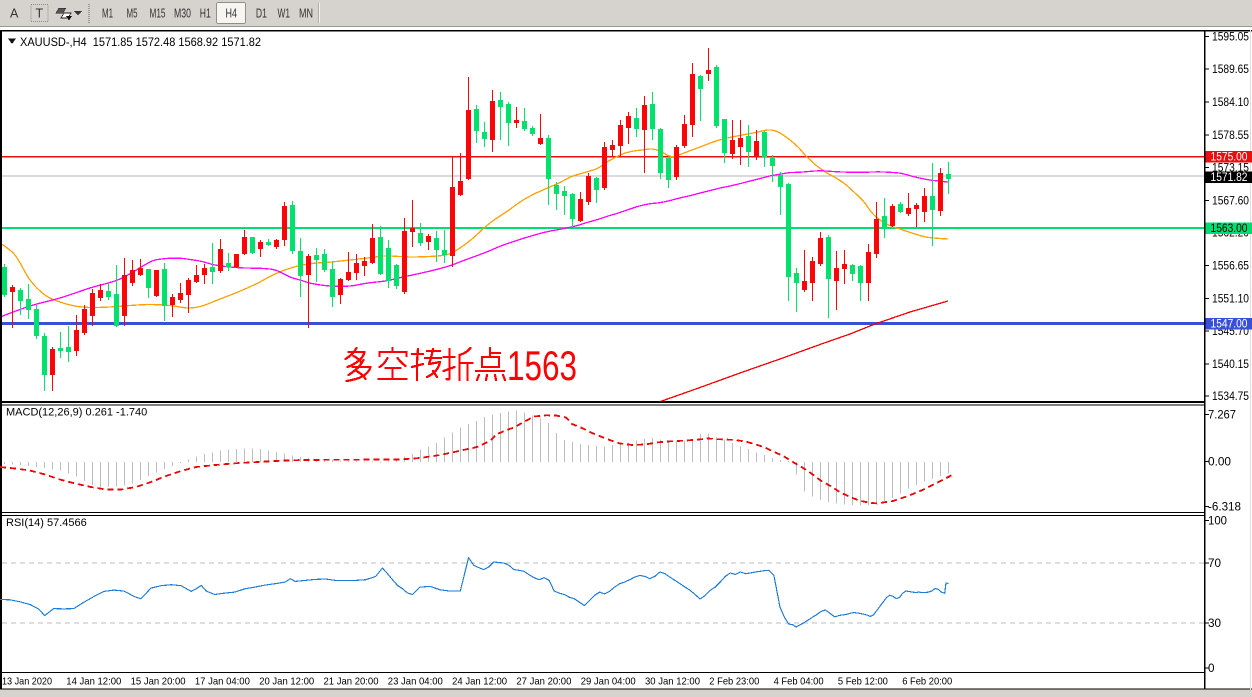 This screenshot has width=1252, height=697. What do you see at coordinates (1230, 38) in the screenshot?
I see `svg-text: 1595.05` at bounding box center [1230, 38].